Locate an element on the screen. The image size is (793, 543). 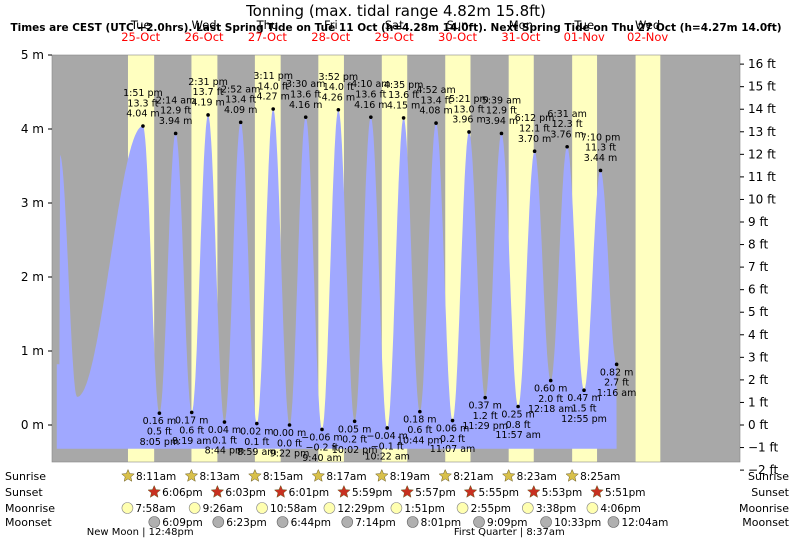
moonrise-time: 1:51pm is located at coordinates (424, 509).